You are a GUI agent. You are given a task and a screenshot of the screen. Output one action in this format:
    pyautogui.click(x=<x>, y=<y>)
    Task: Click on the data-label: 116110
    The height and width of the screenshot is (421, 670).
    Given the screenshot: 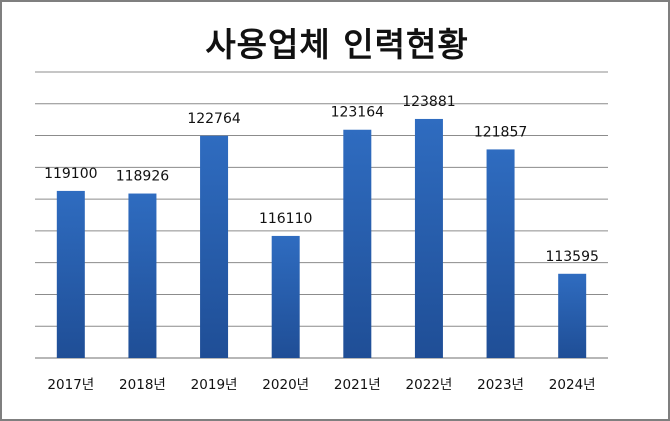 What is the action you would take?
    pyautogui.click(x=285, y=219)
    